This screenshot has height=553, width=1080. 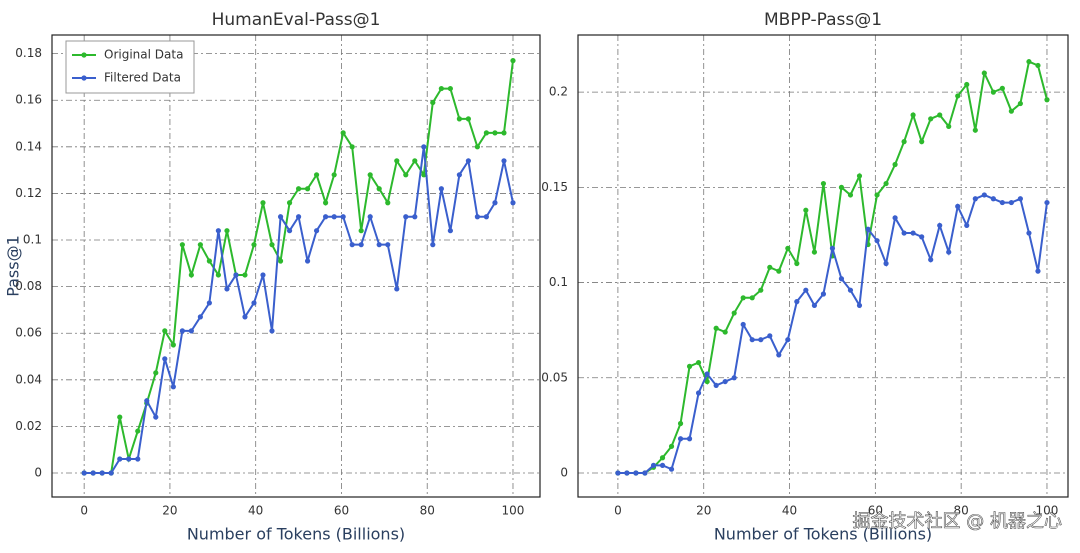 What do you see at coordinates (130, 67) in the screenshot?
I see `legend-box` at bounding box center [130, 67].